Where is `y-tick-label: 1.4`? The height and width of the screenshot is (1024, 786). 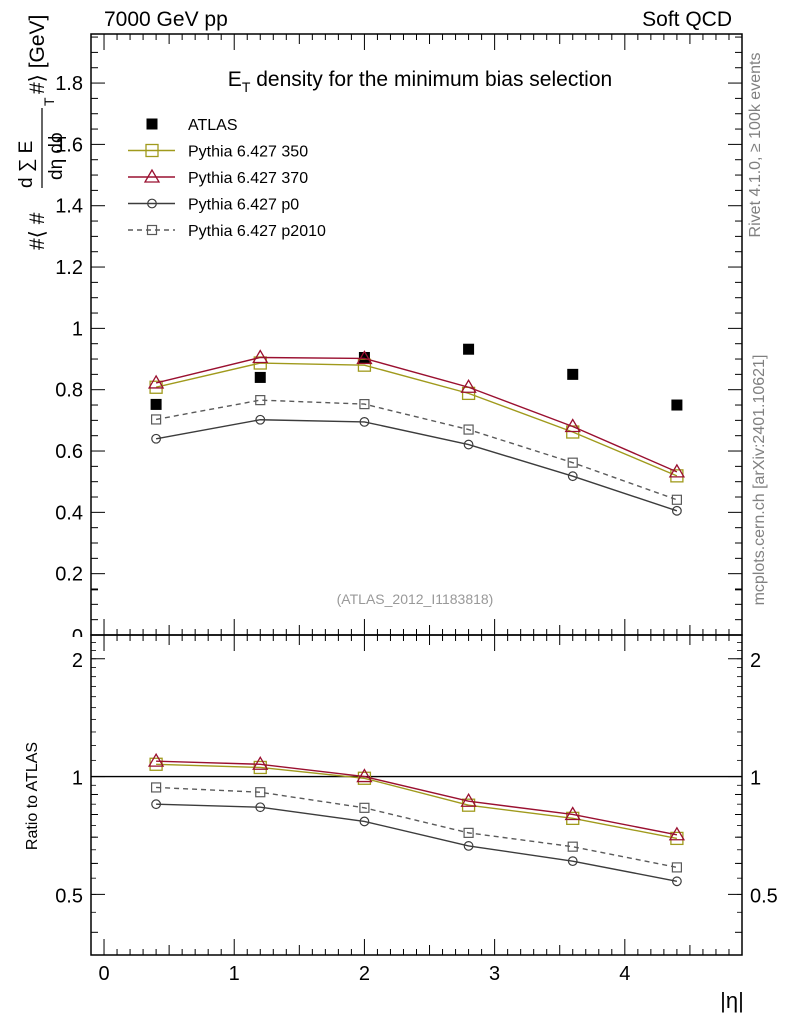
y-tick-label: 1.4 is located at coordinates (69, 207).